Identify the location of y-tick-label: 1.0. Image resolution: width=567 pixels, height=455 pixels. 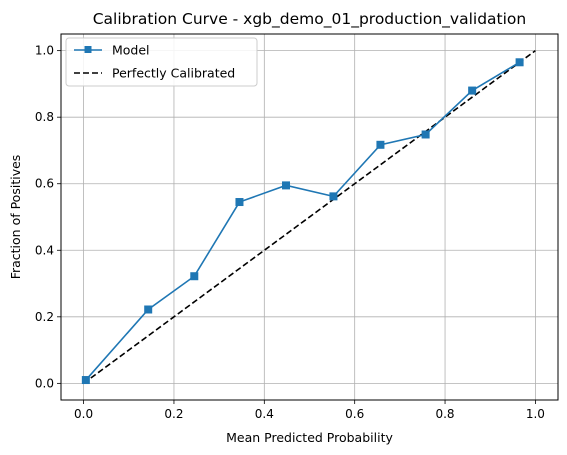
(44, 51).